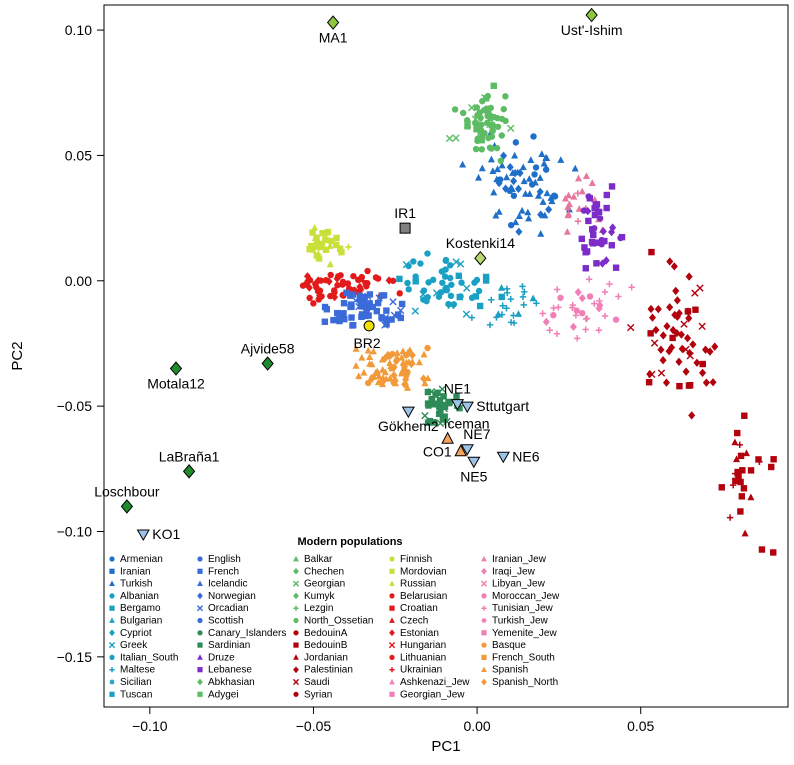 This screenshot has width=794, height=765. What do you see at coordinates (457, 389) in the screenshot?
I see `ancient-label-11: NE1` at bounding box center [457, 389].